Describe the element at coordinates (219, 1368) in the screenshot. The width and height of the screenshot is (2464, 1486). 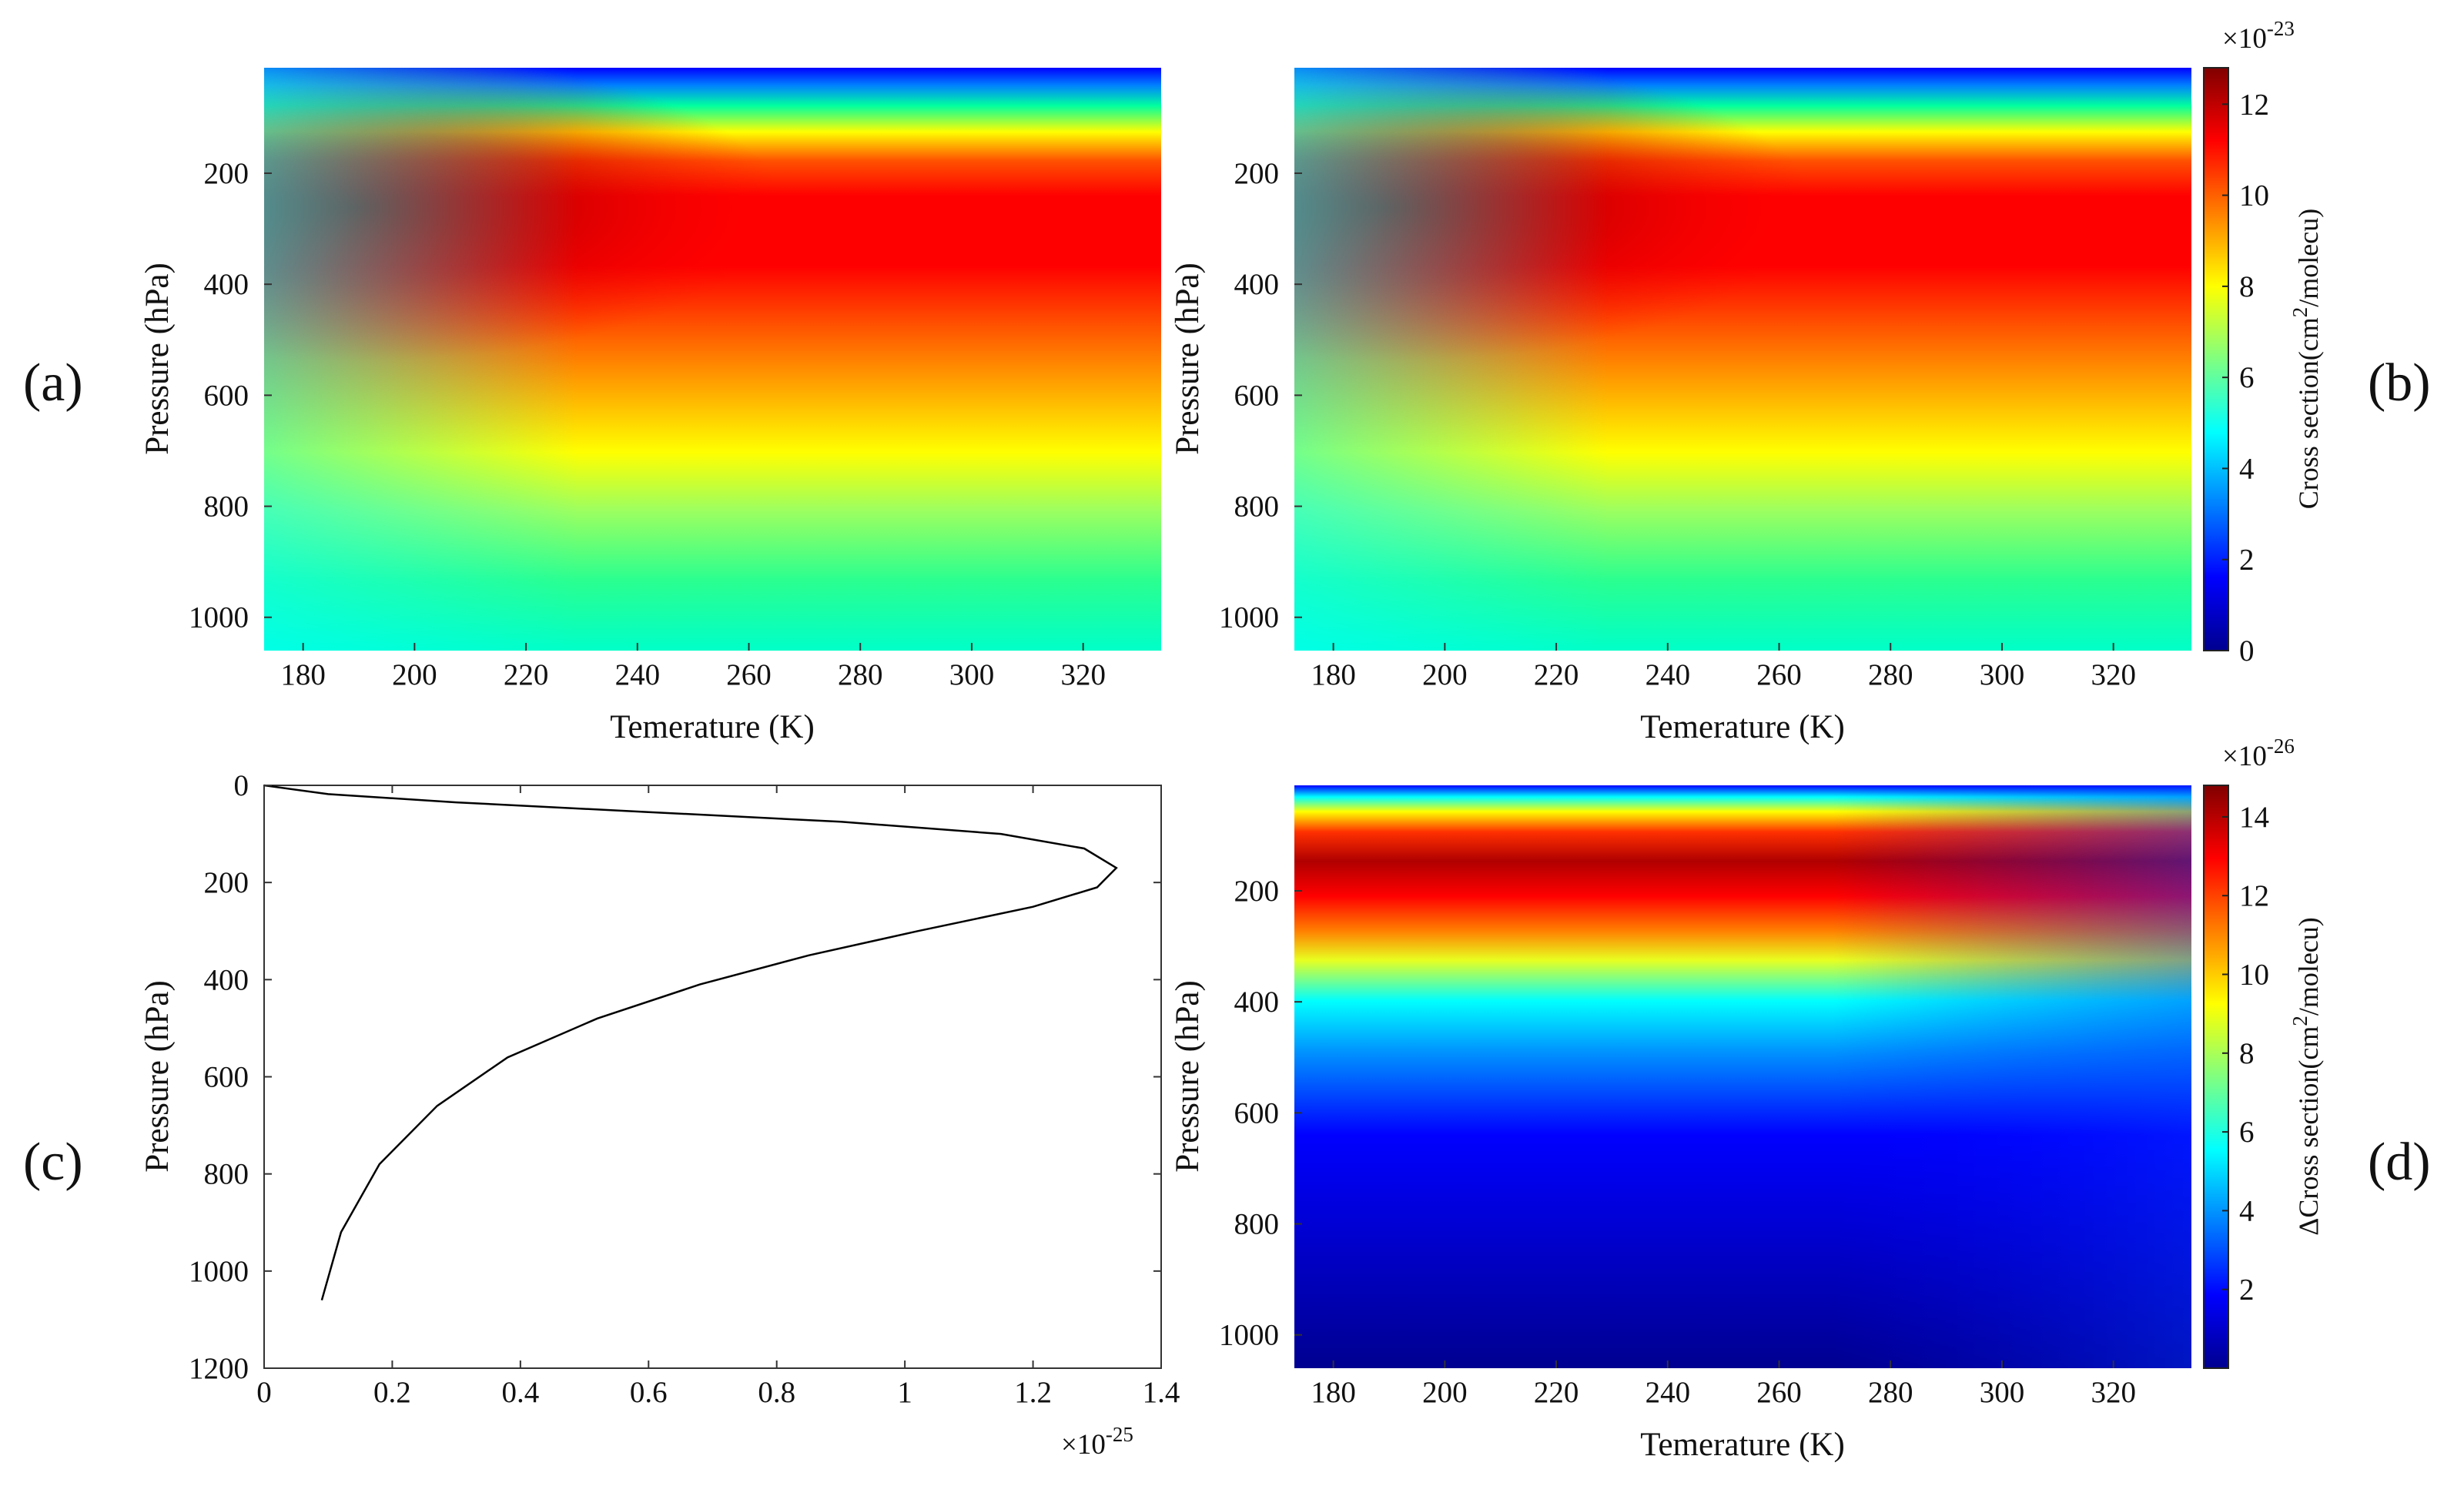
I see `y-tick-label: 1200` at that location.